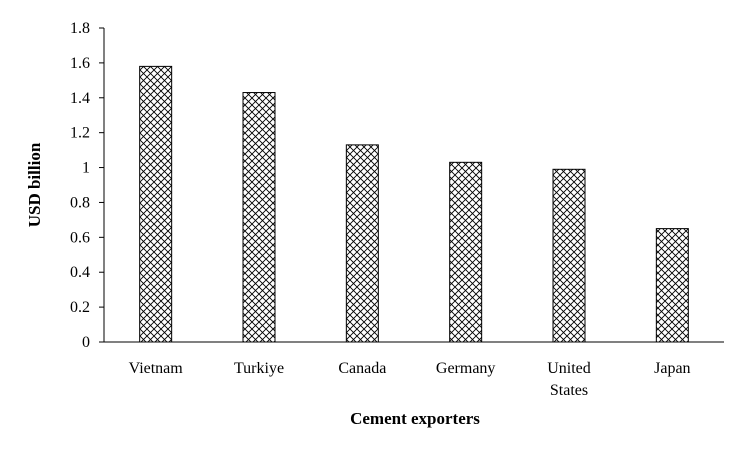 The width and height of the screenshot is (742, 455). What do you see at coordinates (80, 237) in the screenshot?
I see `y-tick-label: 0.6` at bounding box center [80, 237].